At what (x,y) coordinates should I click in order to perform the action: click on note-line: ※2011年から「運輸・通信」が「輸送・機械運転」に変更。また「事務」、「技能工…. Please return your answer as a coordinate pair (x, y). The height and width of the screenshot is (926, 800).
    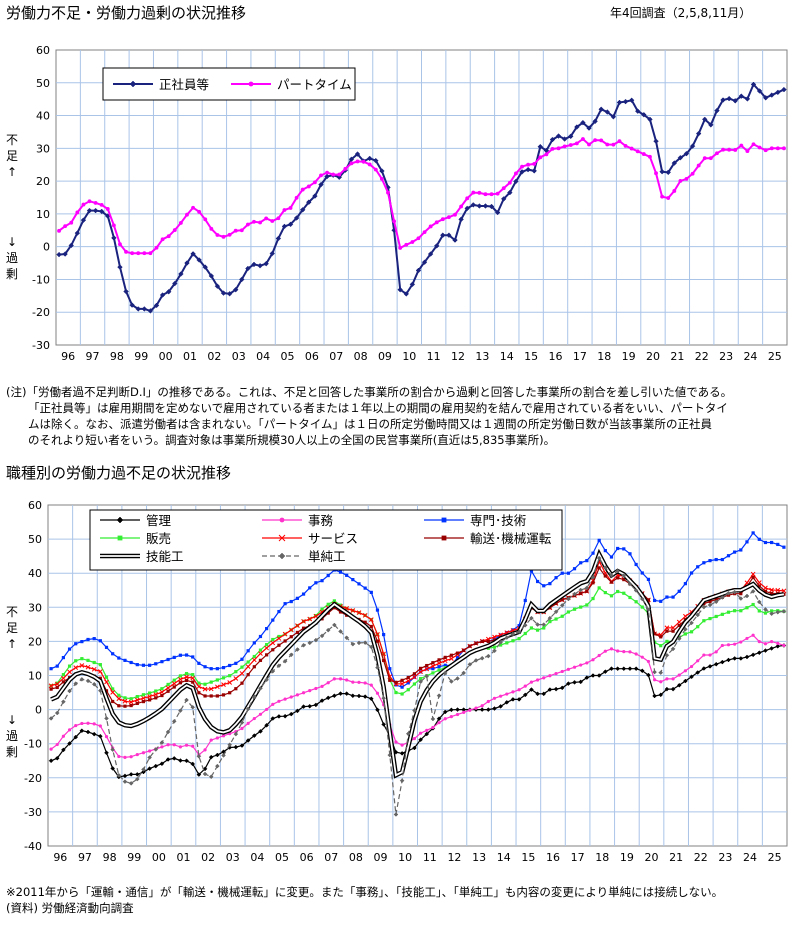
    Looking at the image, I should click on (365, 892).